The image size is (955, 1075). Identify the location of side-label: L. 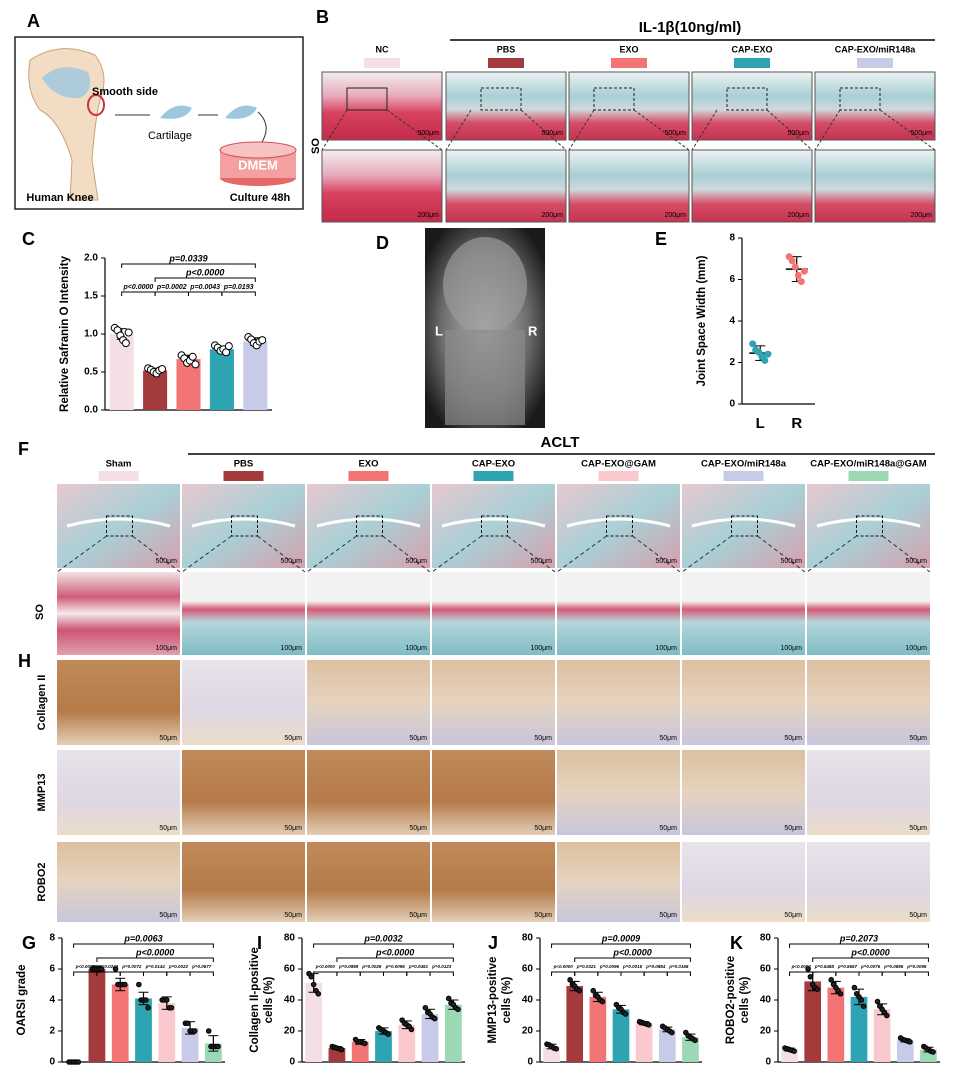
(439, 330).